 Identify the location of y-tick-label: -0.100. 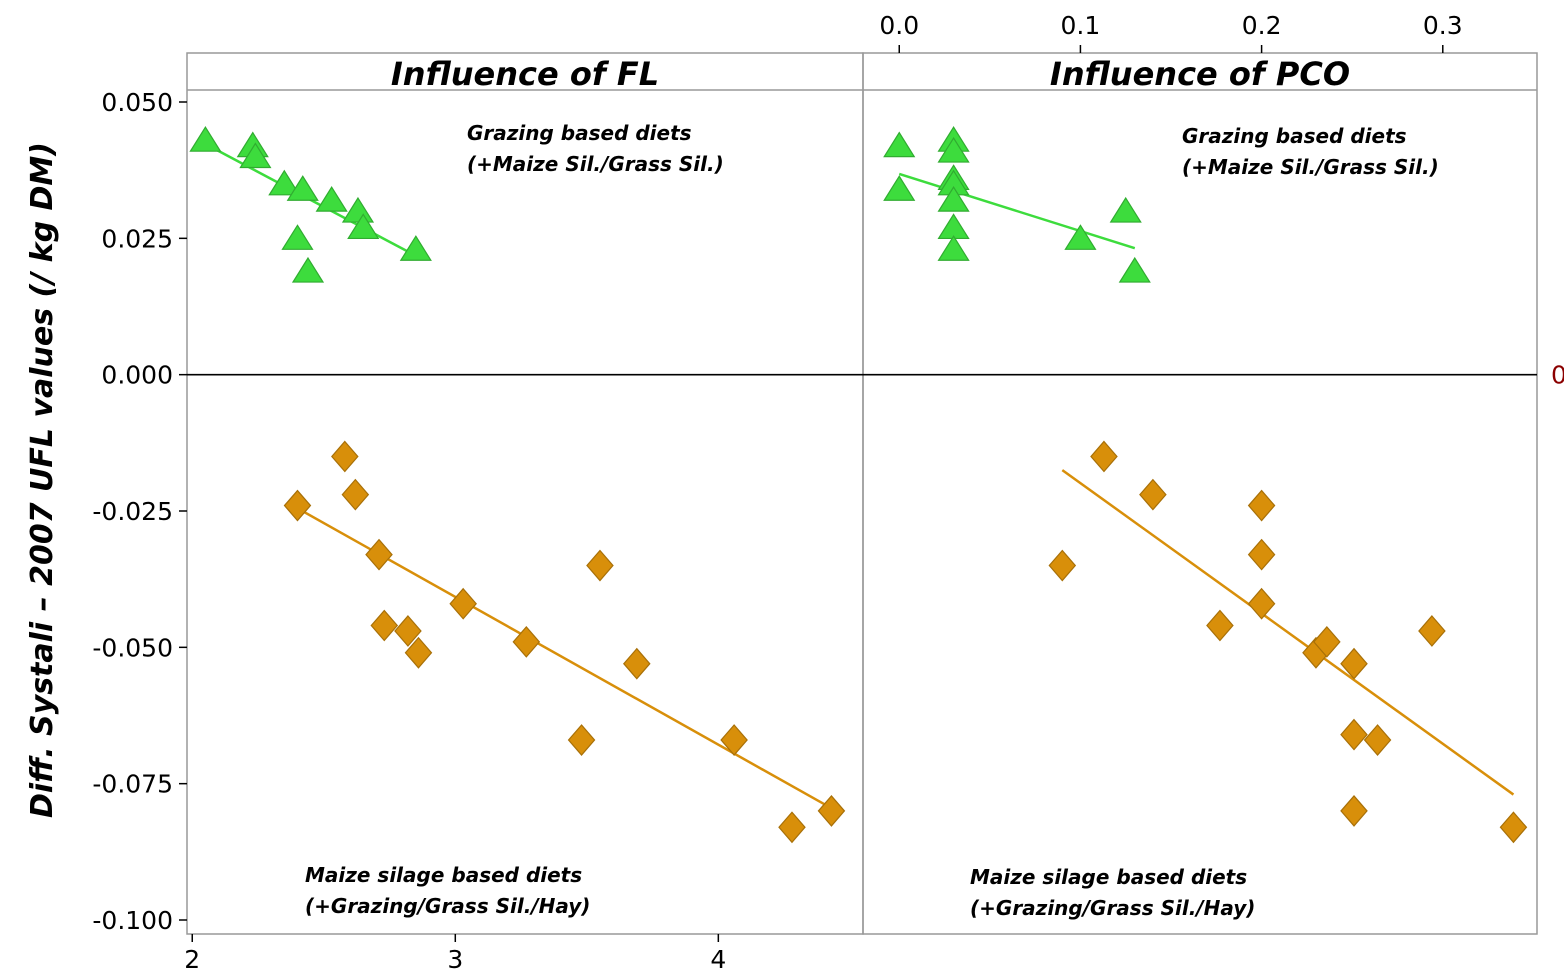
(132, 920).